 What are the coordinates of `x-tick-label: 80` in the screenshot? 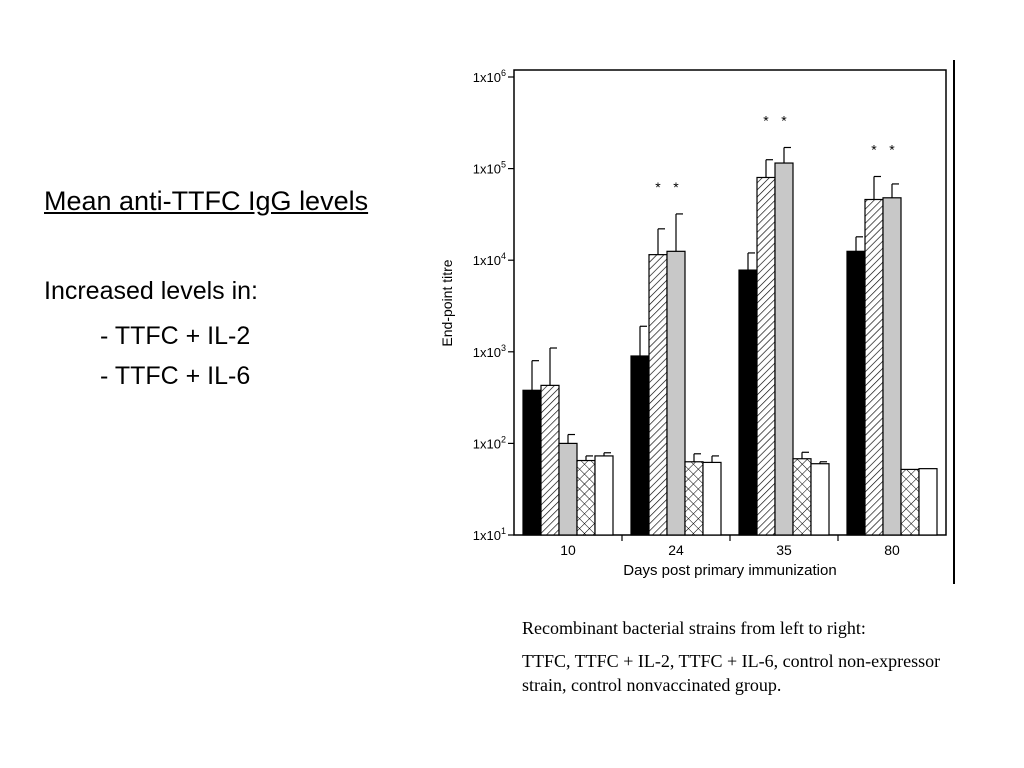 It's located at (892, 550).